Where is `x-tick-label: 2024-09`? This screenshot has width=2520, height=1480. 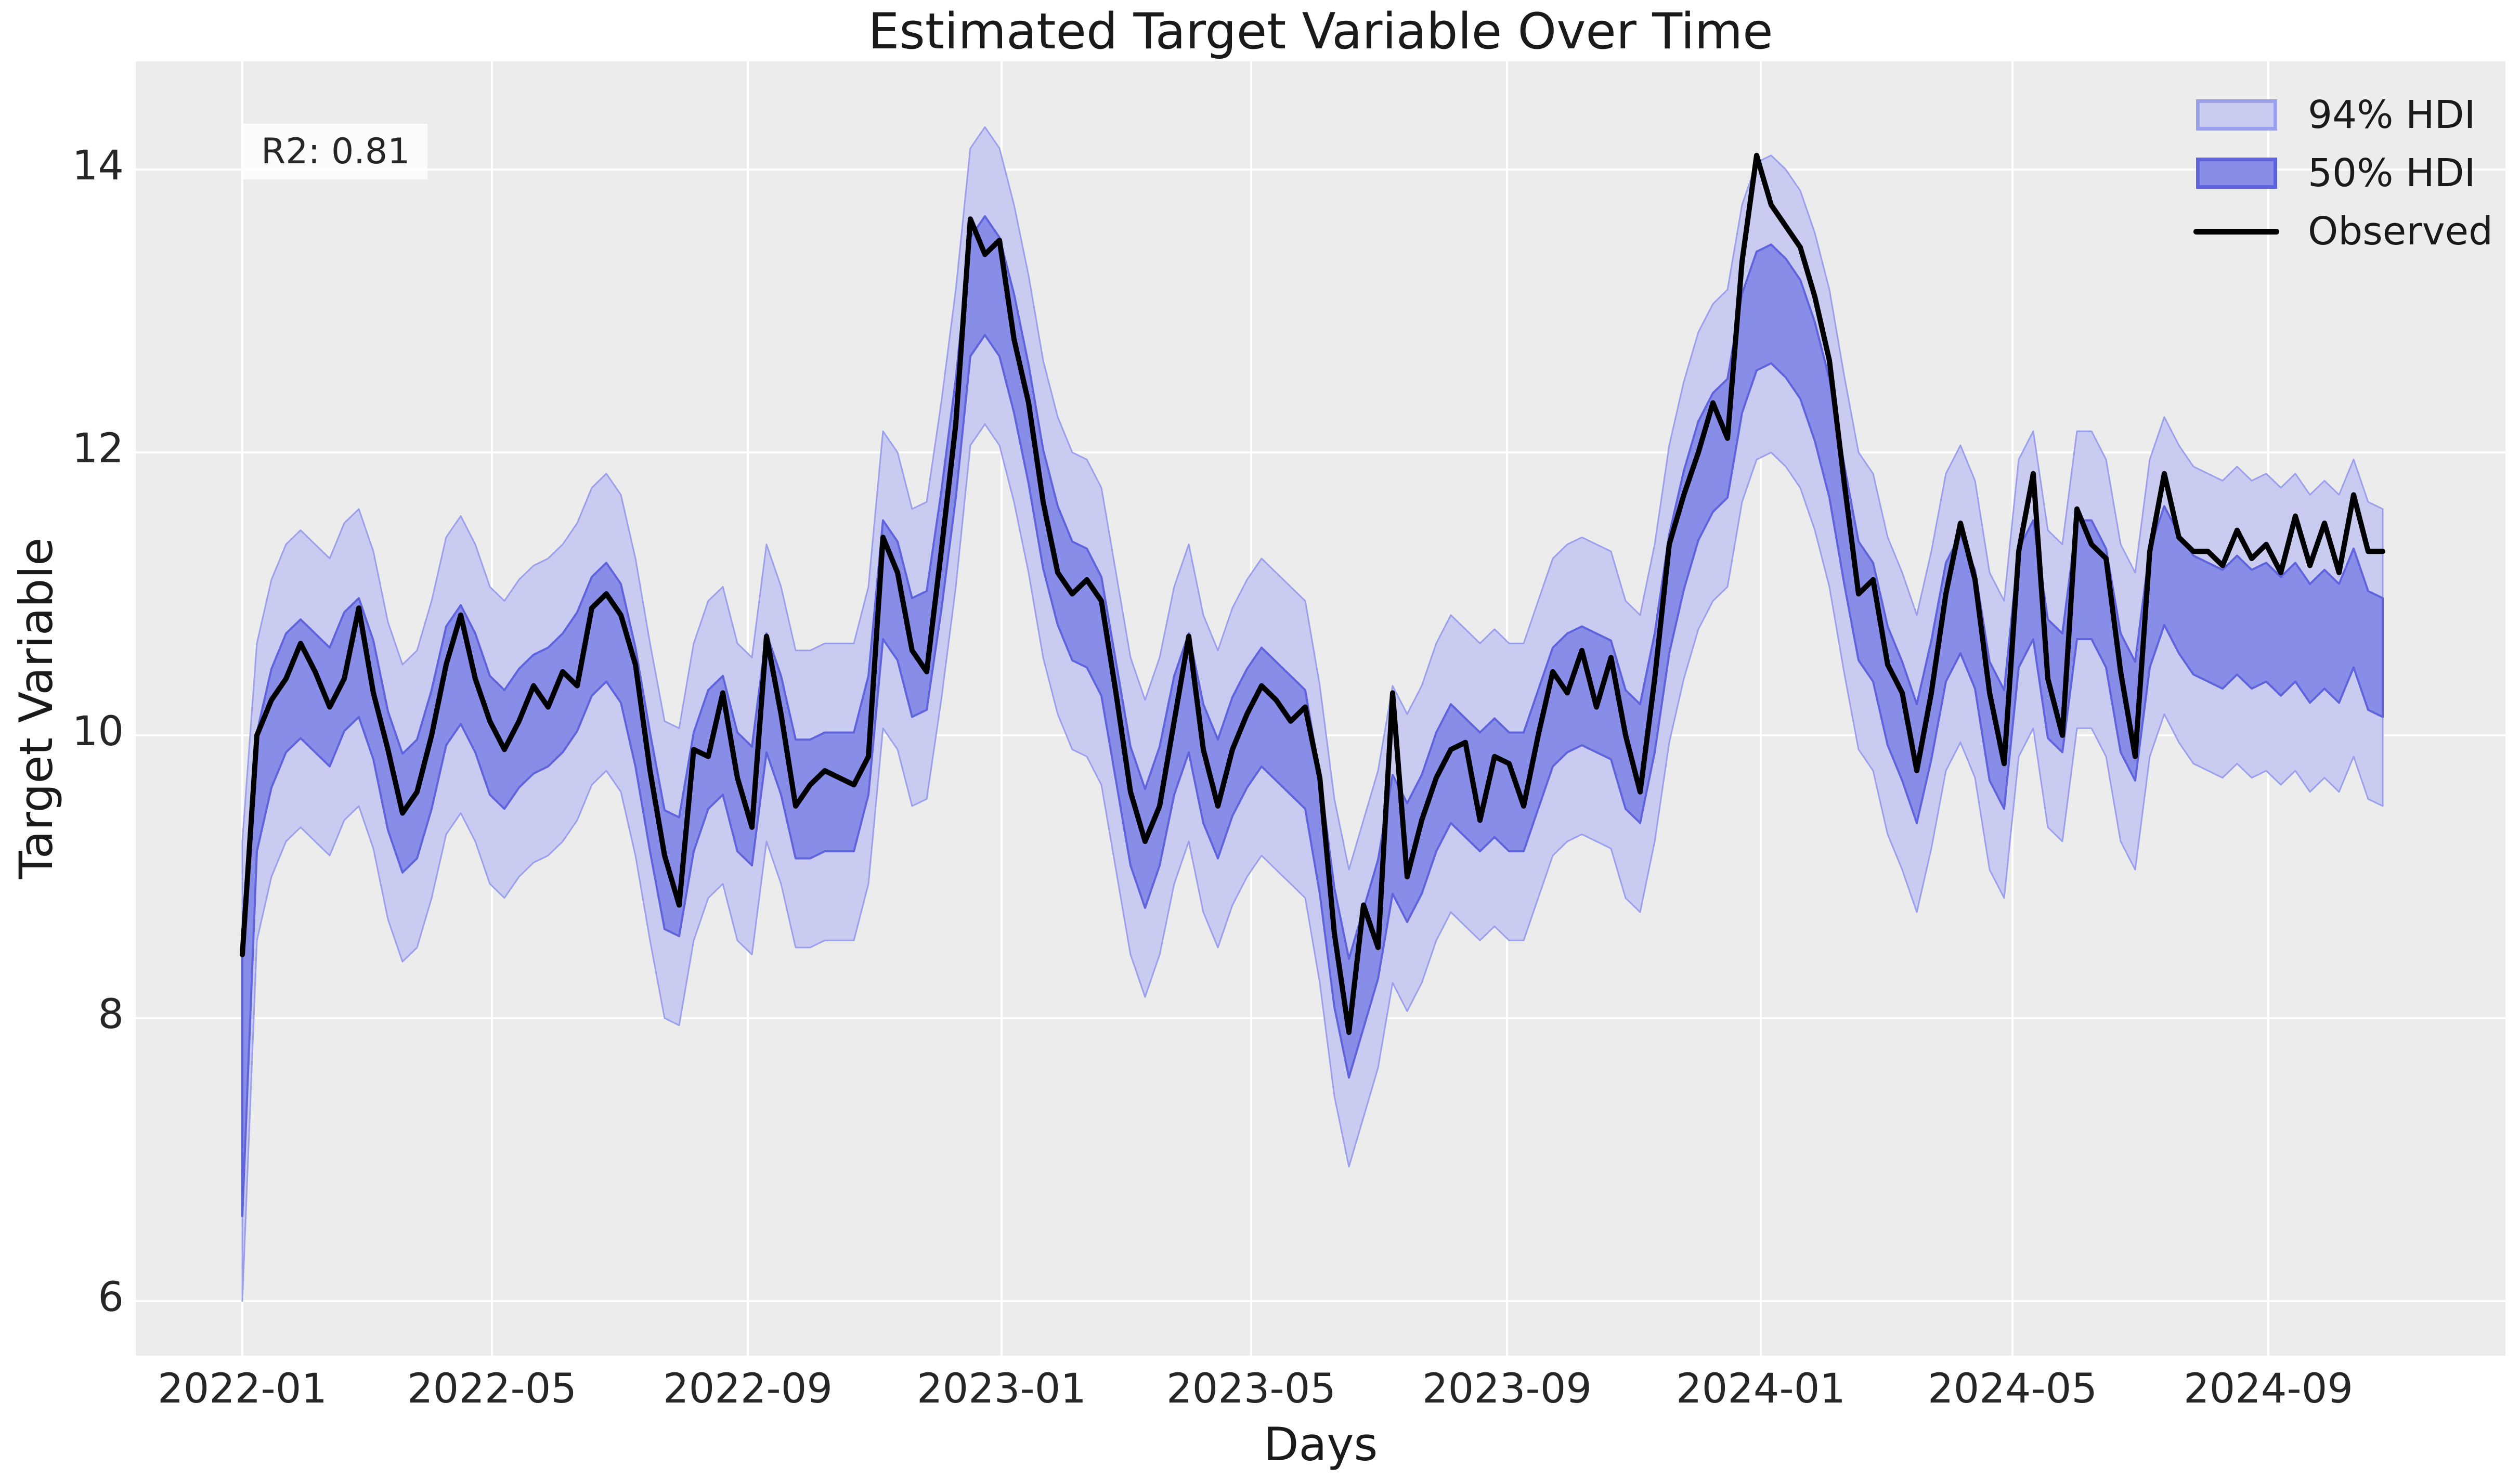 x-tick-label: 2024-09 is located at coordinates (2268, 1389).